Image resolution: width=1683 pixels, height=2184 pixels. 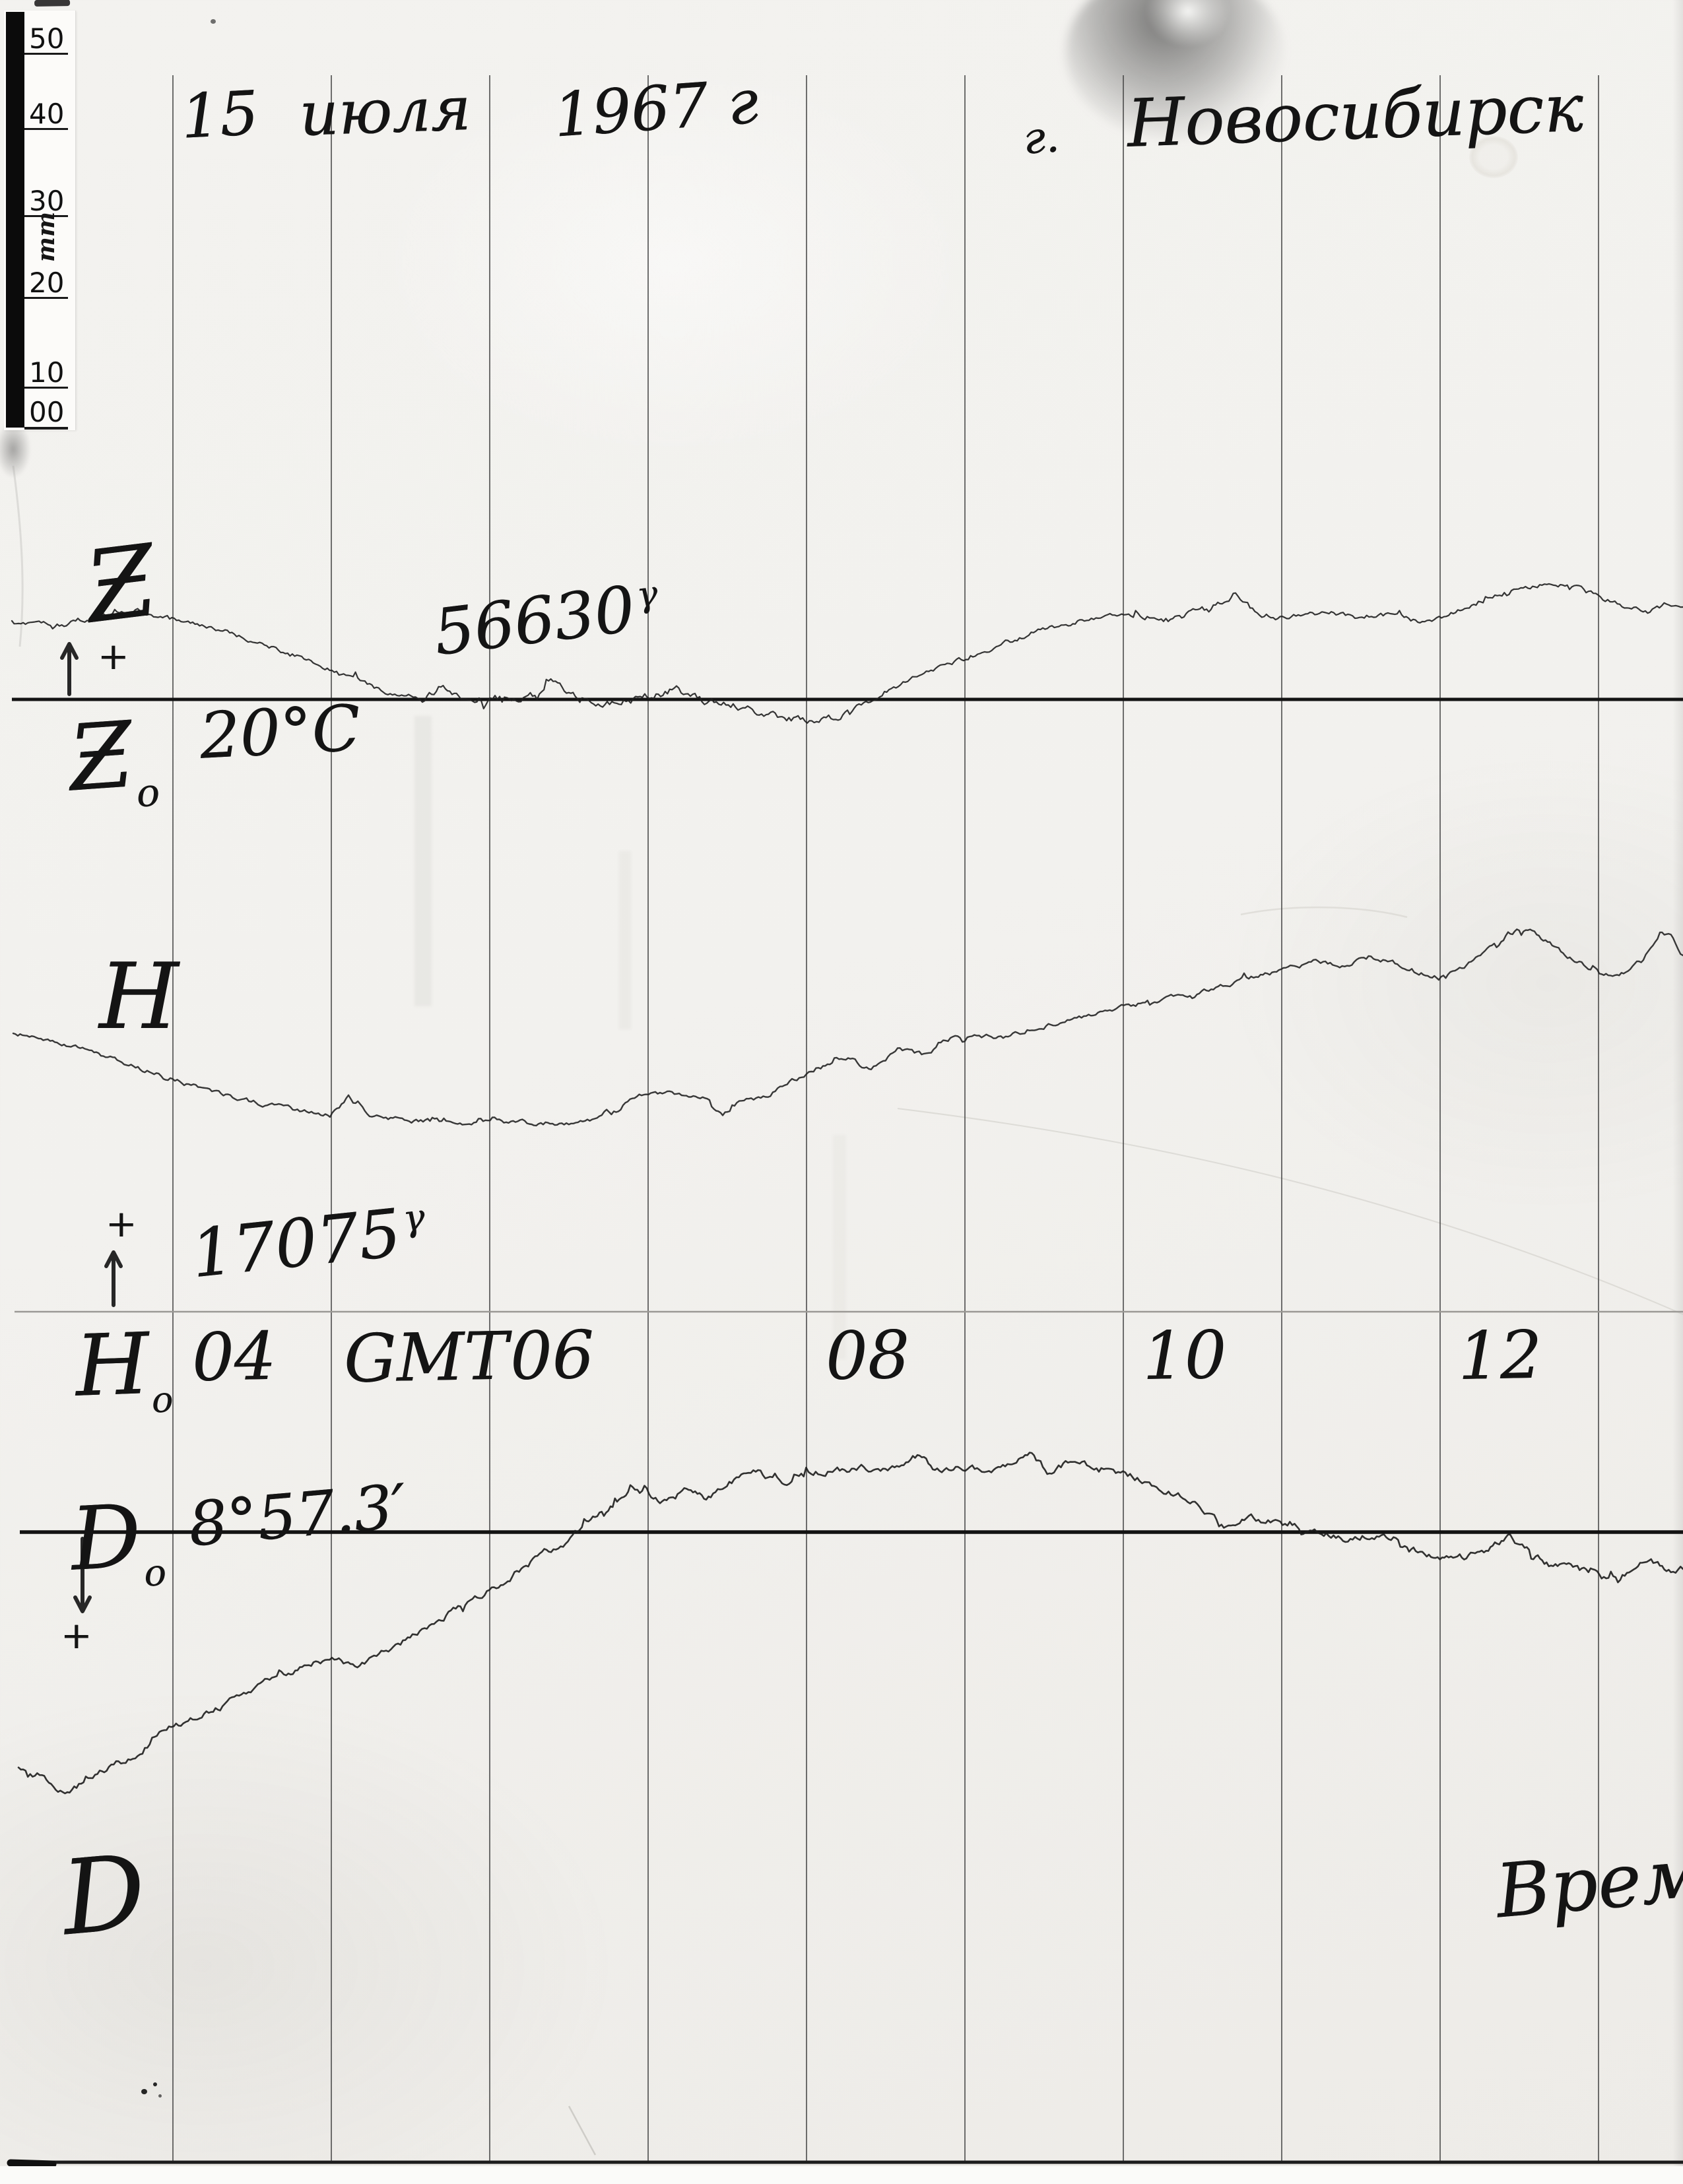 I want to click on time-label-04: 04, so click(x=234, y=1356).